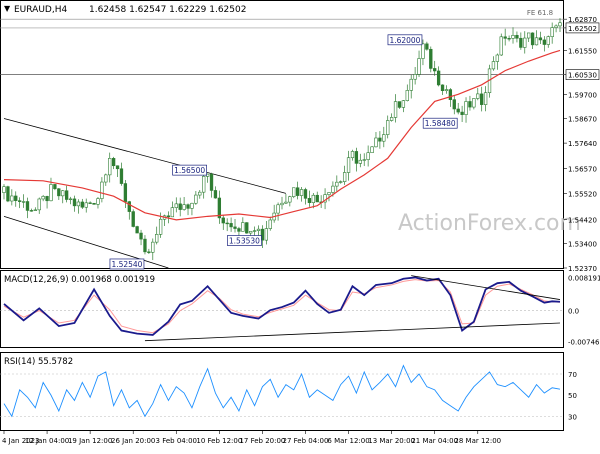 The image size is (600, 454). Describe the element at coordinates (582, 194) in the screenshot. I see `price-tick-label: 1.55520` at that location.